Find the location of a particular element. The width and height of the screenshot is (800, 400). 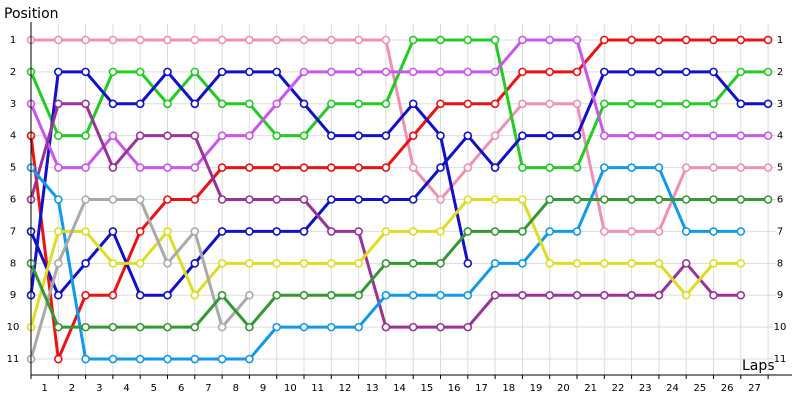

x-tick-label: 4 is located at coordinates (126, 388).